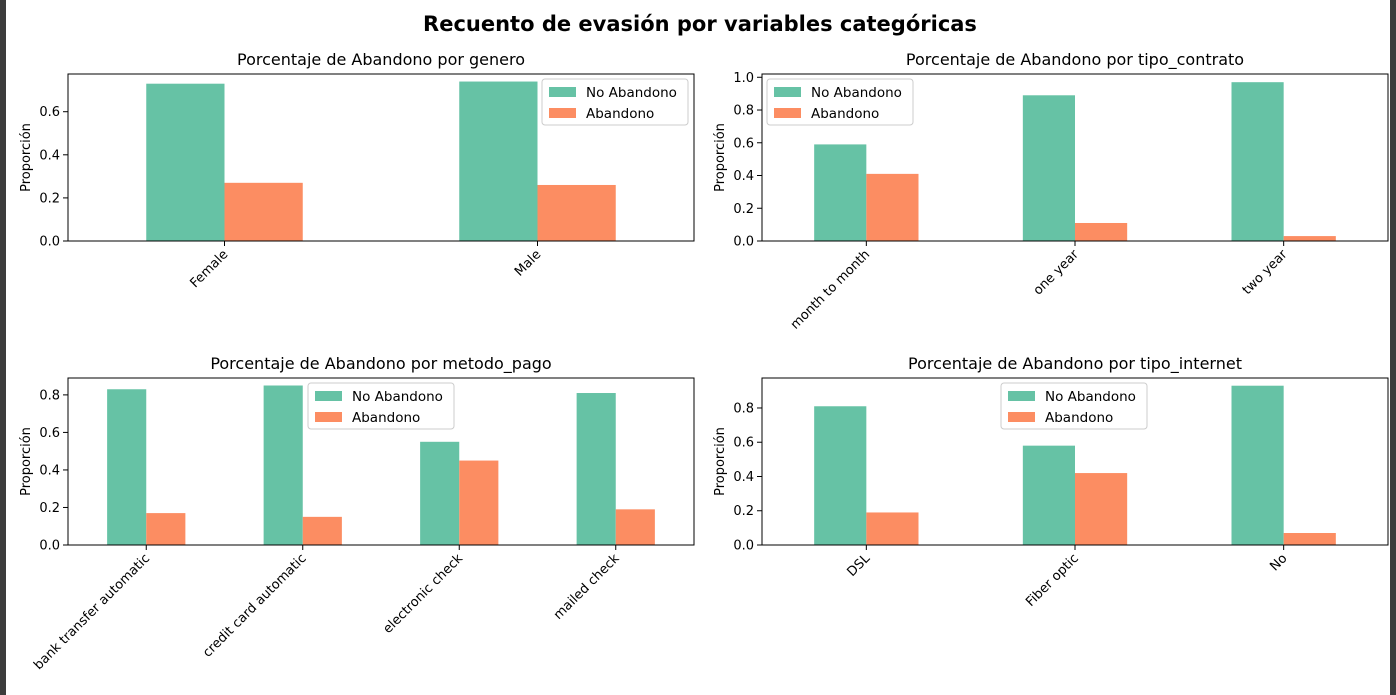  Describe the element at coordinates (743, 78) in the screenshot. I see `y-tick-label: 1.0` at that location.